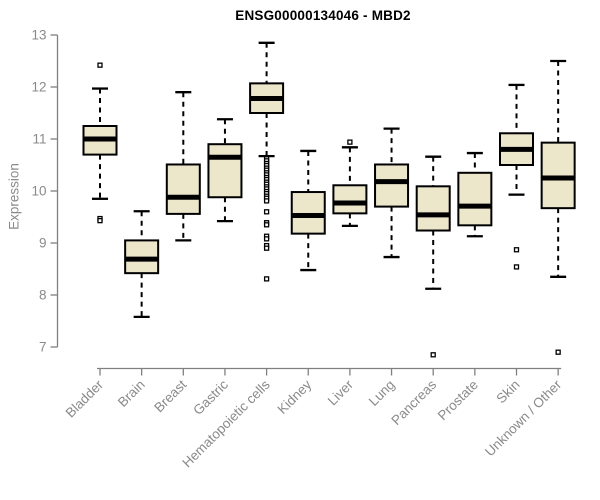  What do you see at coordinates (38, 87) in the screenshot?
I see `y-tick-label: 12` at bounding box center [38, 87].